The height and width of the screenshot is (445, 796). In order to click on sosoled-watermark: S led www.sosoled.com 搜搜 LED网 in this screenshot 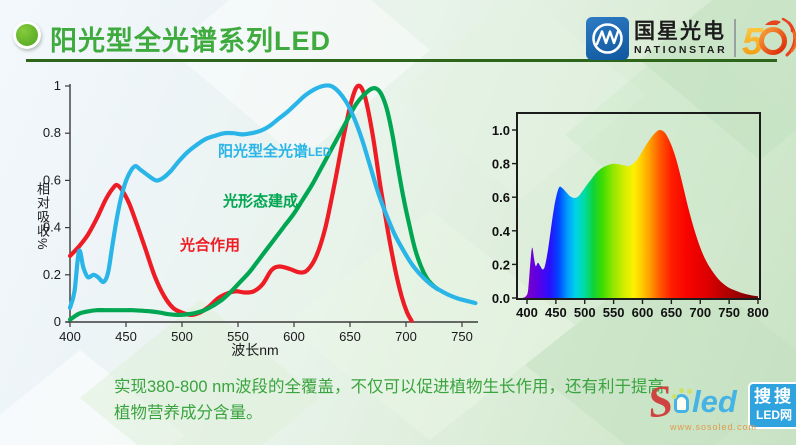, I will do `click(720, 406)`.